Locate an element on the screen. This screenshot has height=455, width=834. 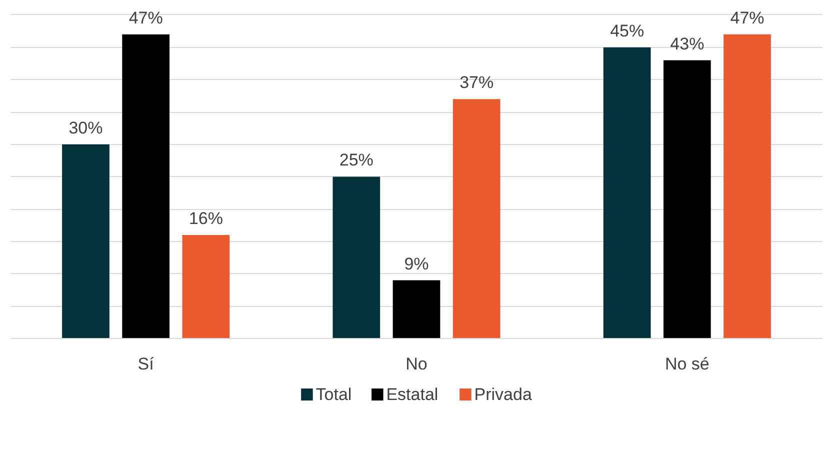
data-label: 30% is located at coordinates (85, 128).